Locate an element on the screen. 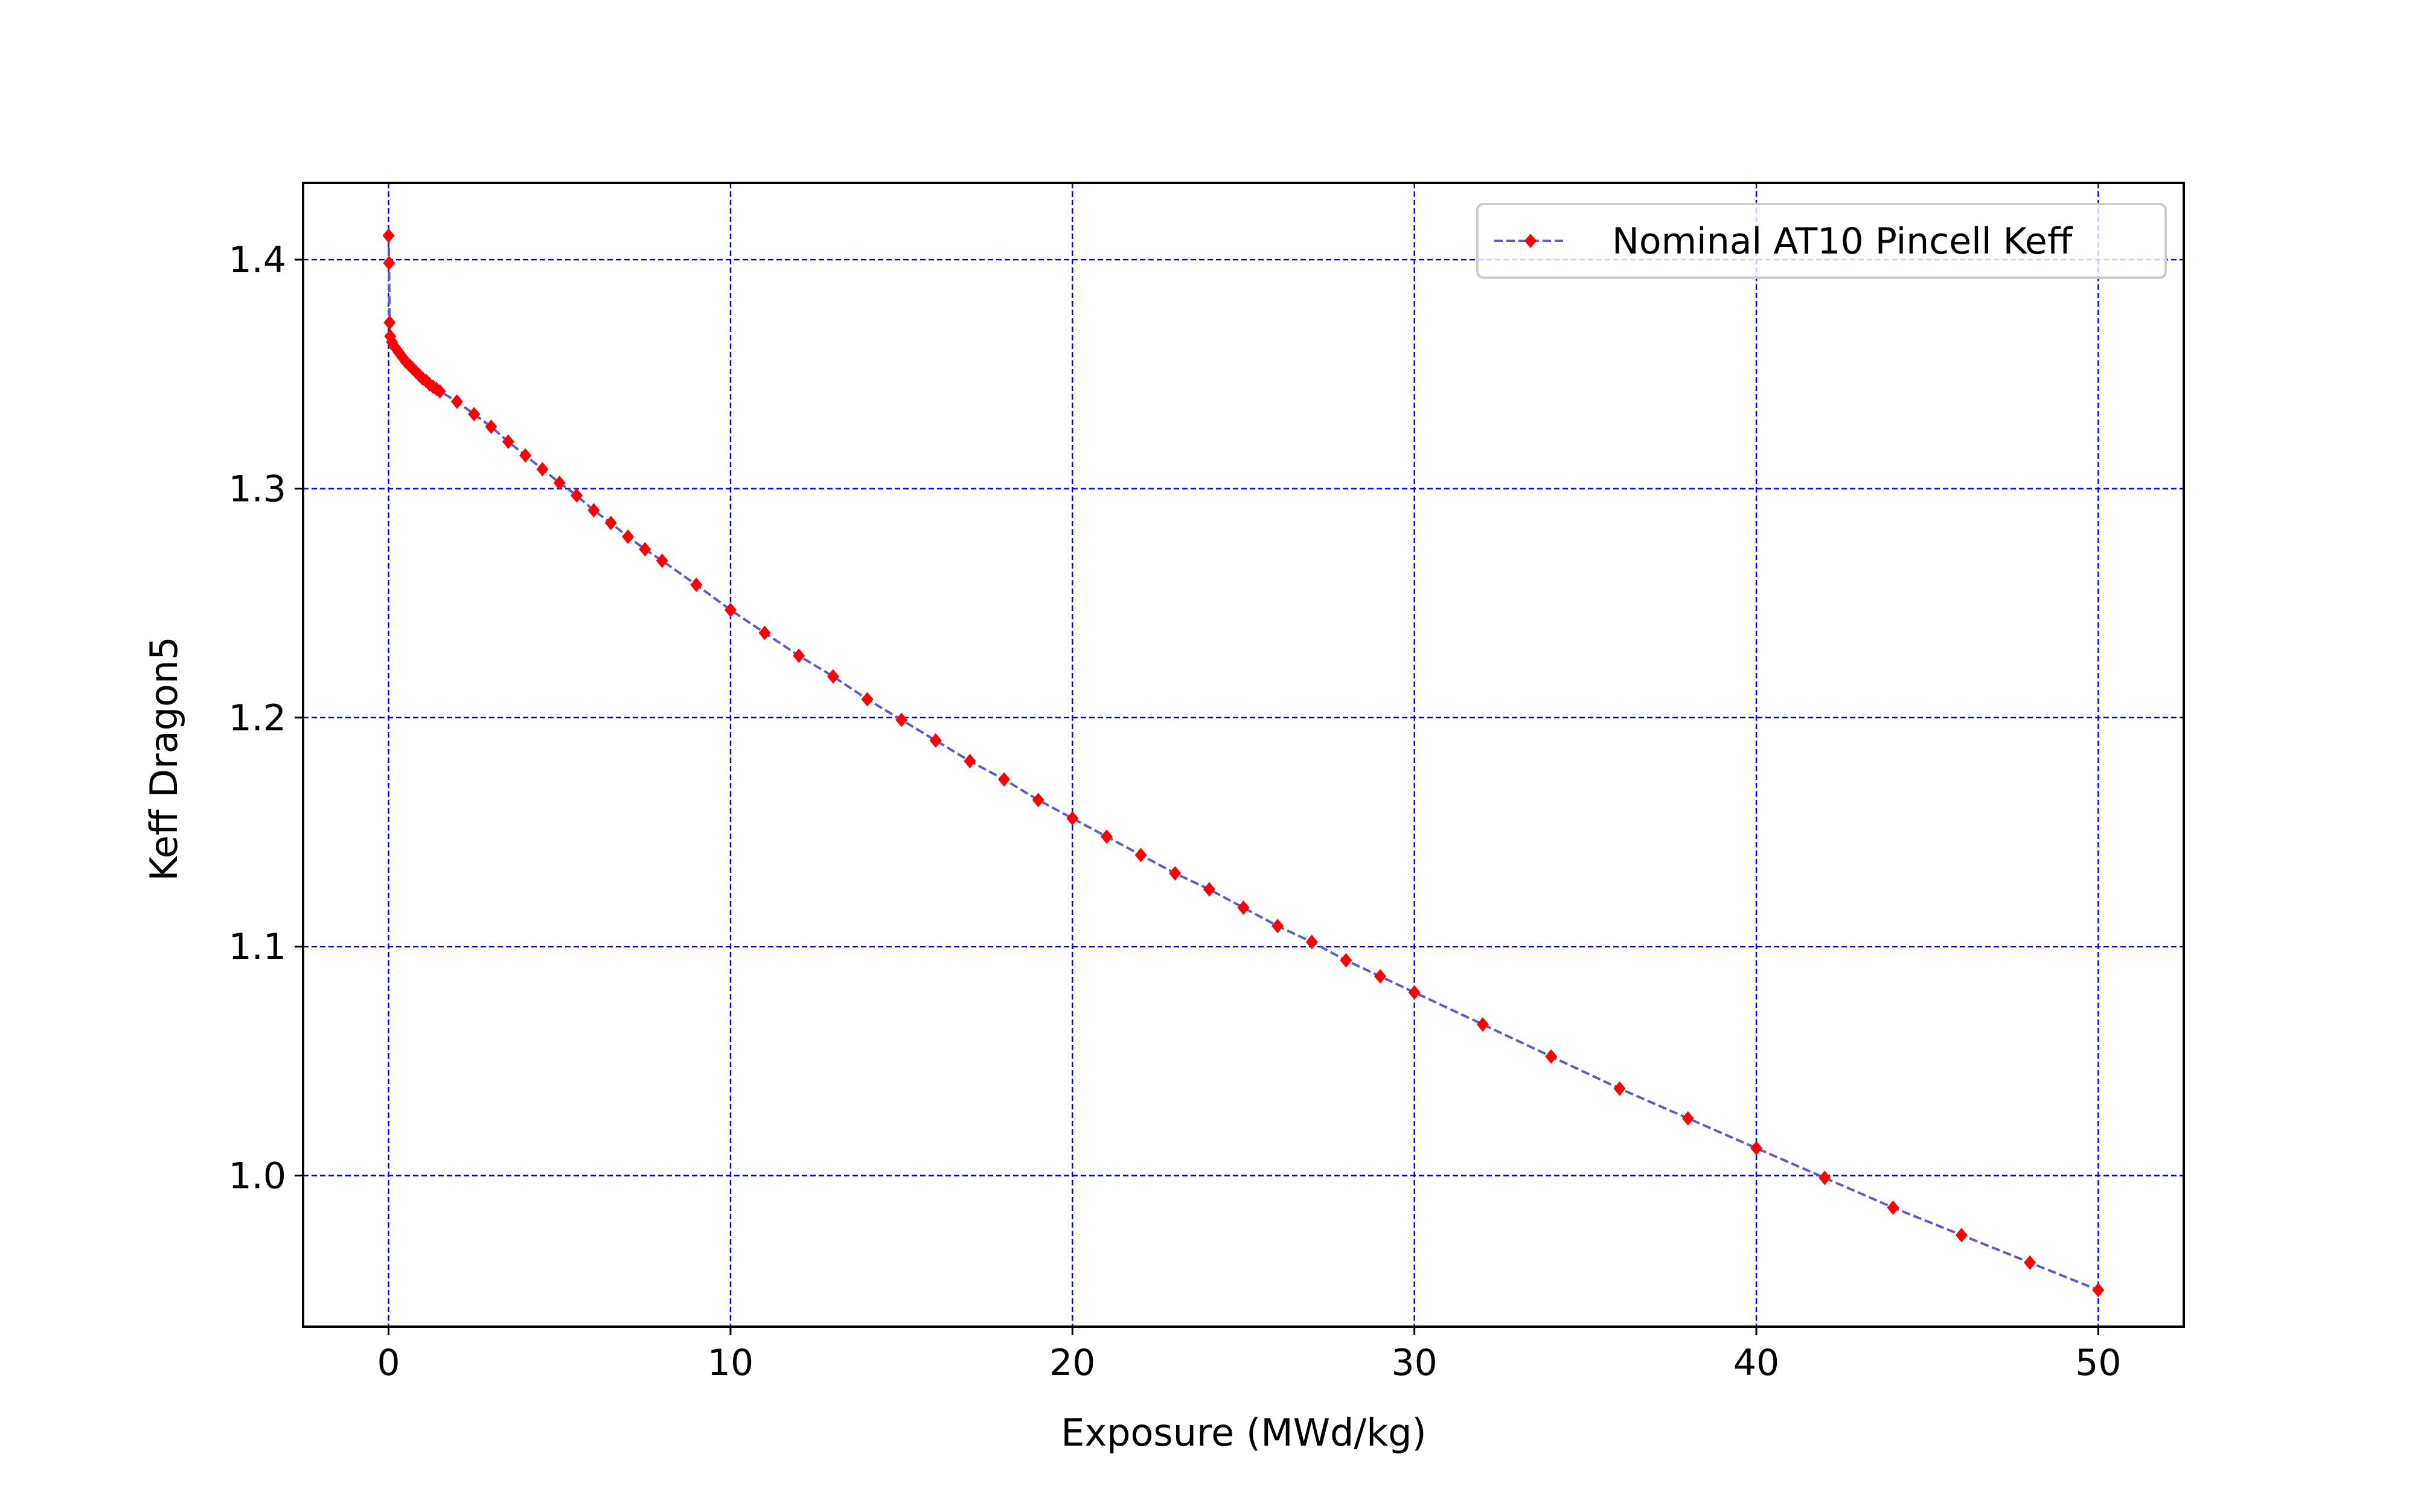  x-tick-label: 40 is located at coordinates (1756, 1363).